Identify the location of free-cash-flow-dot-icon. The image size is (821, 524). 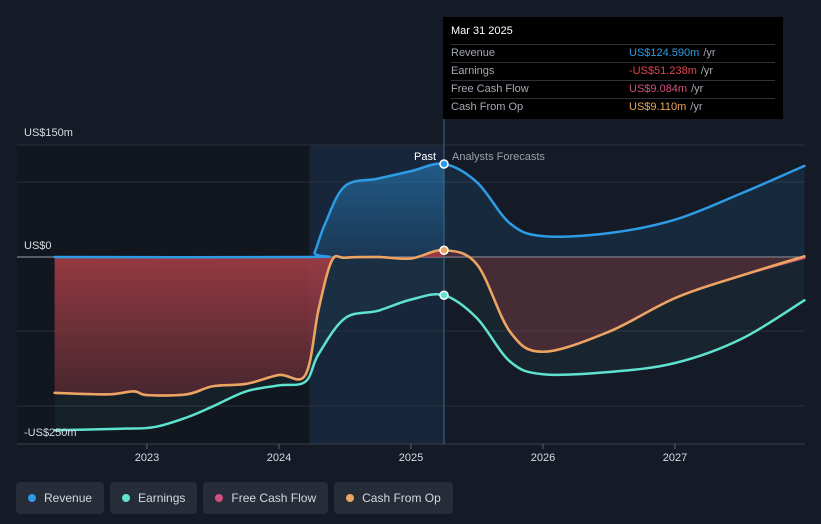
(219, 498).